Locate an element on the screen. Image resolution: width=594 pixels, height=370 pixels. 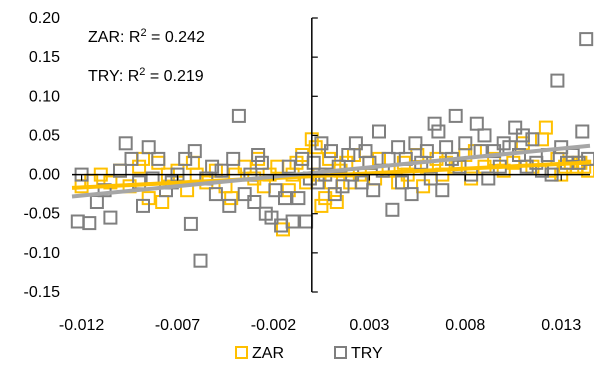
legend-label-try: TRY is located at coordinates (367, 353).